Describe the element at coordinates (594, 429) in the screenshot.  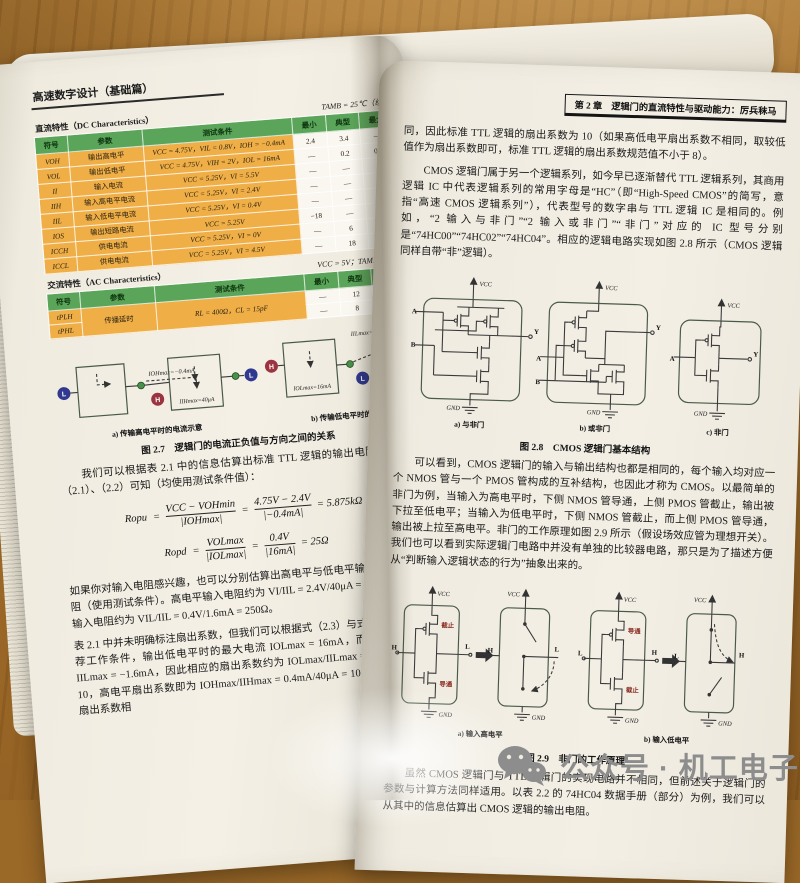
I see `fig28-caption-b: b) 或非门` at that location.